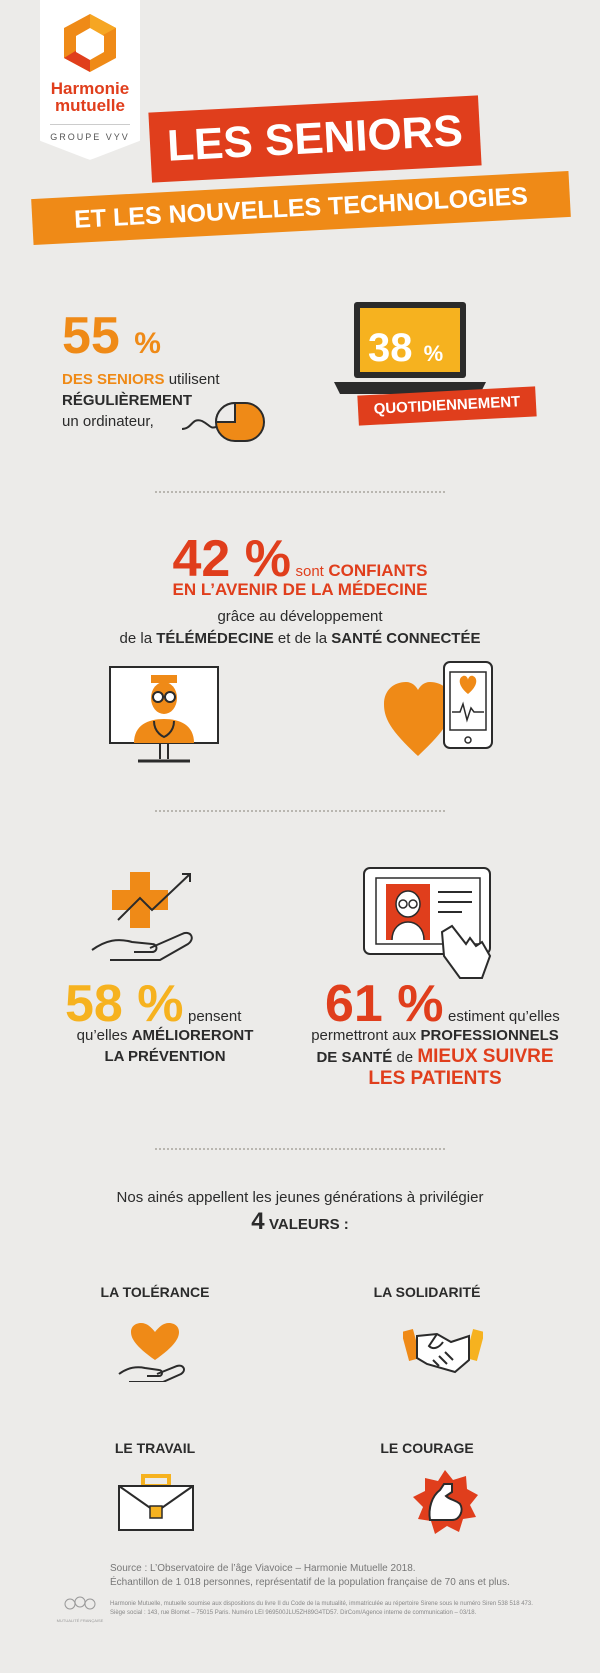 This screenshot has width=600, height=1673. What do you see at coordinates (438, 708) in the screenshot?
I see `heart-smartphone-icon` at bounding box center [438, 708].